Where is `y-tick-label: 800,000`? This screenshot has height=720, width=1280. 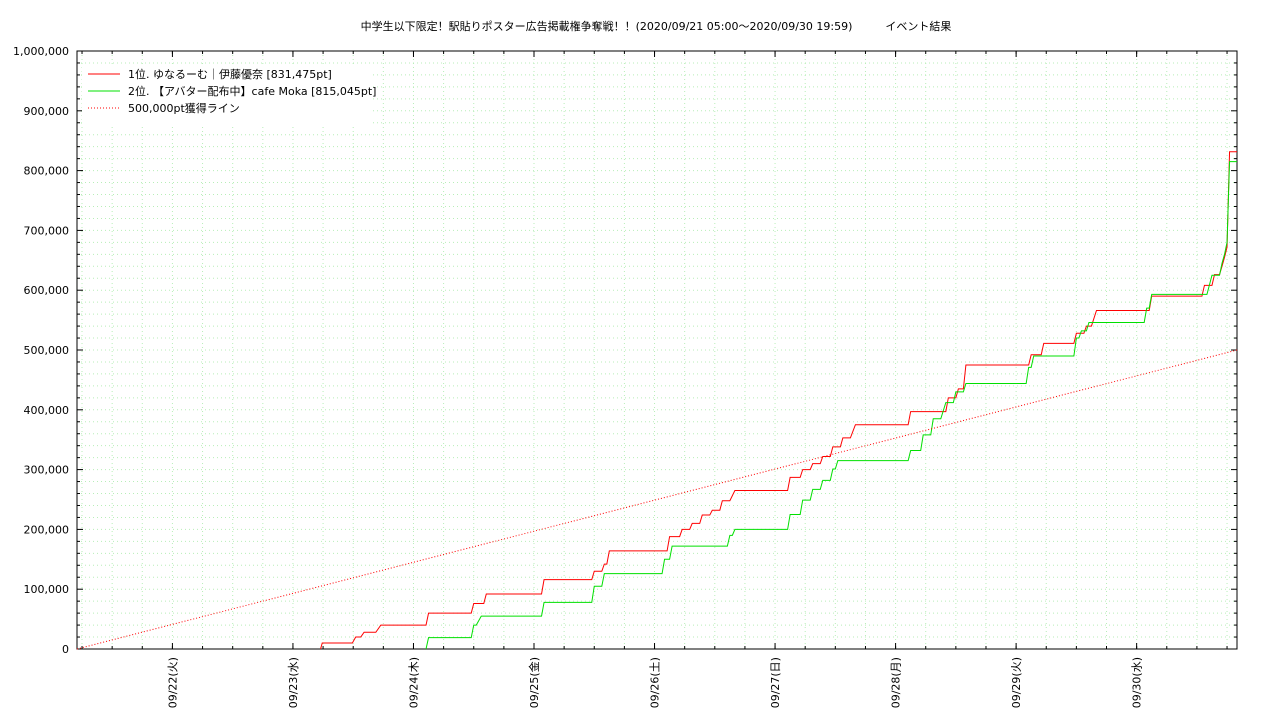
y-tick-label: 800,000 is located at coordinates (47, 171).